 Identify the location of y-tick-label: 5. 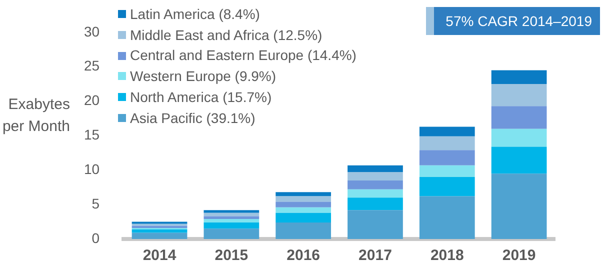
(96, 203).